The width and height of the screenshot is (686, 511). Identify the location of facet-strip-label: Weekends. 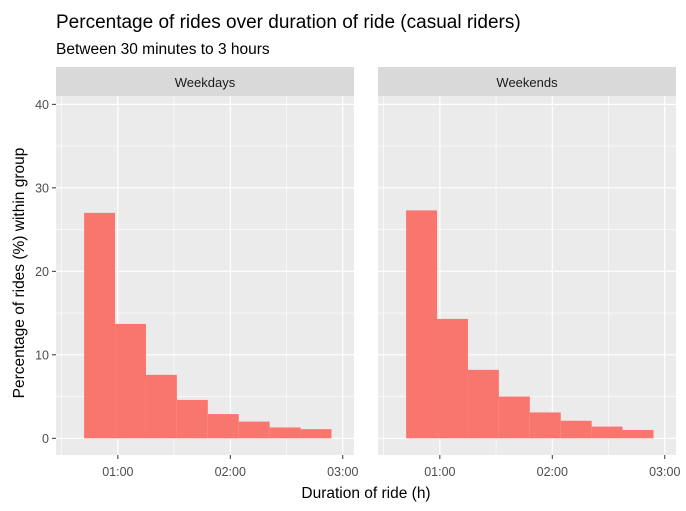
(527, 82).